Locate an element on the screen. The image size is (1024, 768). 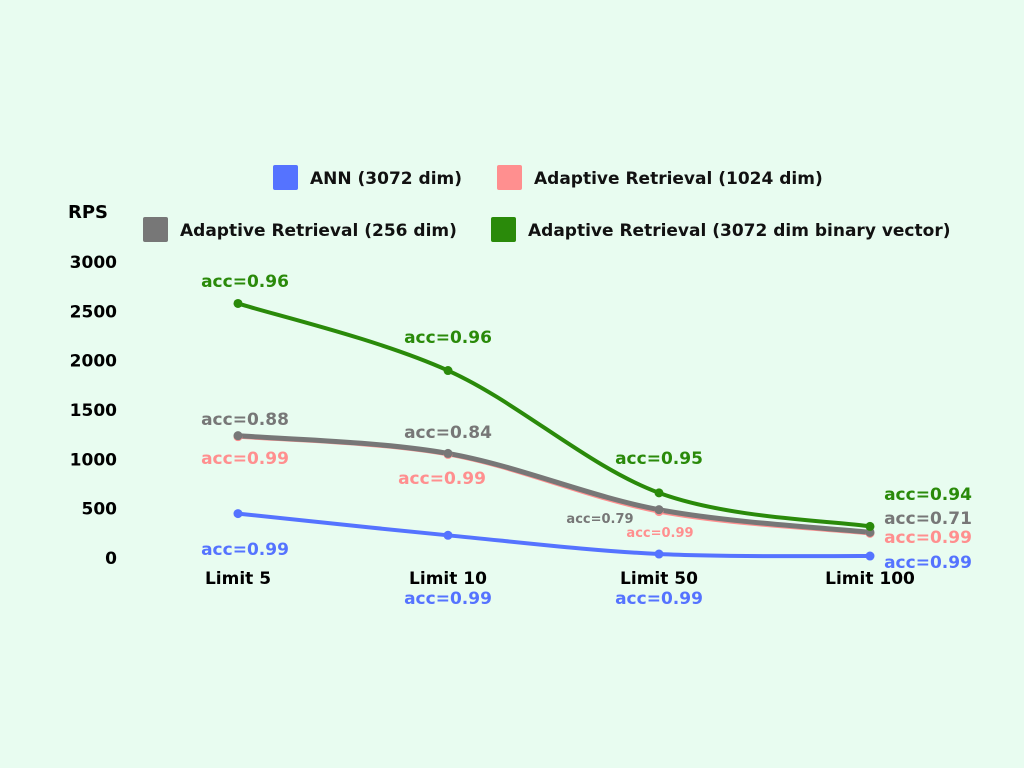
y-tick-label: 0 is located at coordinates (111, 559).